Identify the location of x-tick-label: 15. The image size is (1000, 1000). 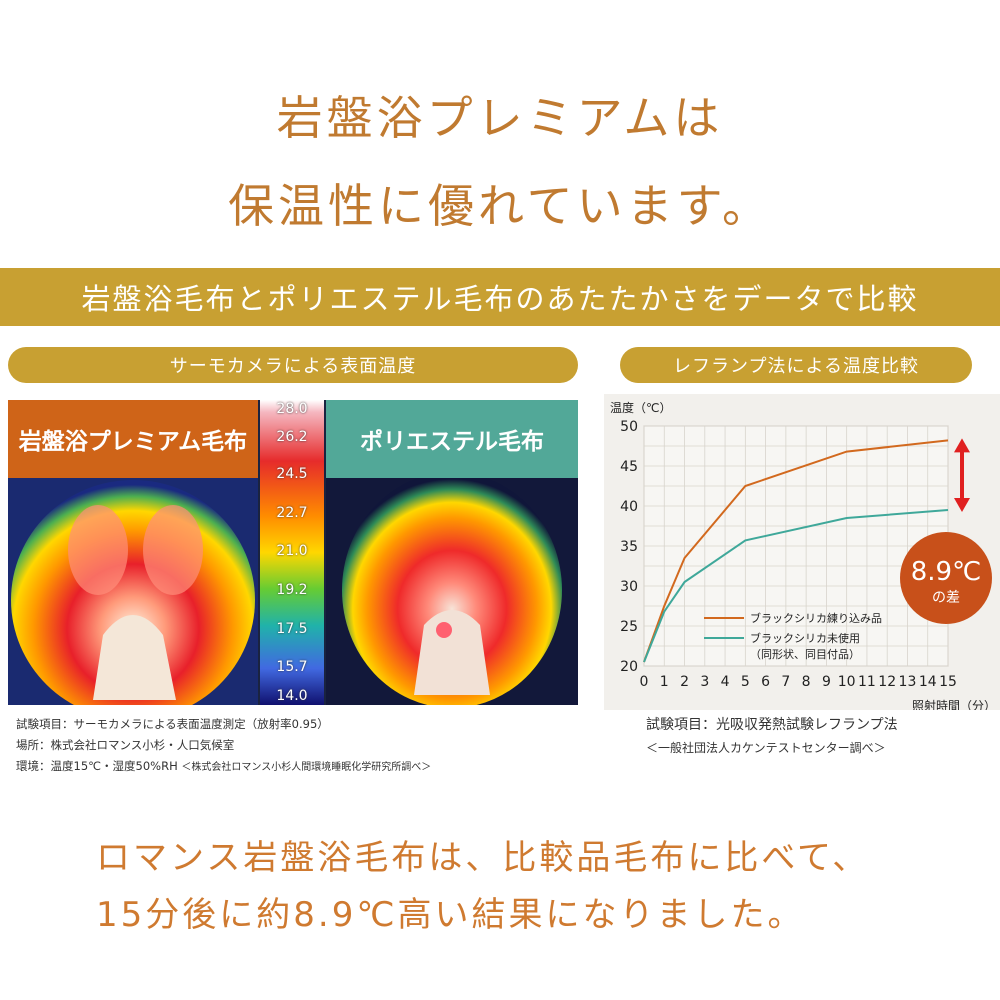
(948, 682).